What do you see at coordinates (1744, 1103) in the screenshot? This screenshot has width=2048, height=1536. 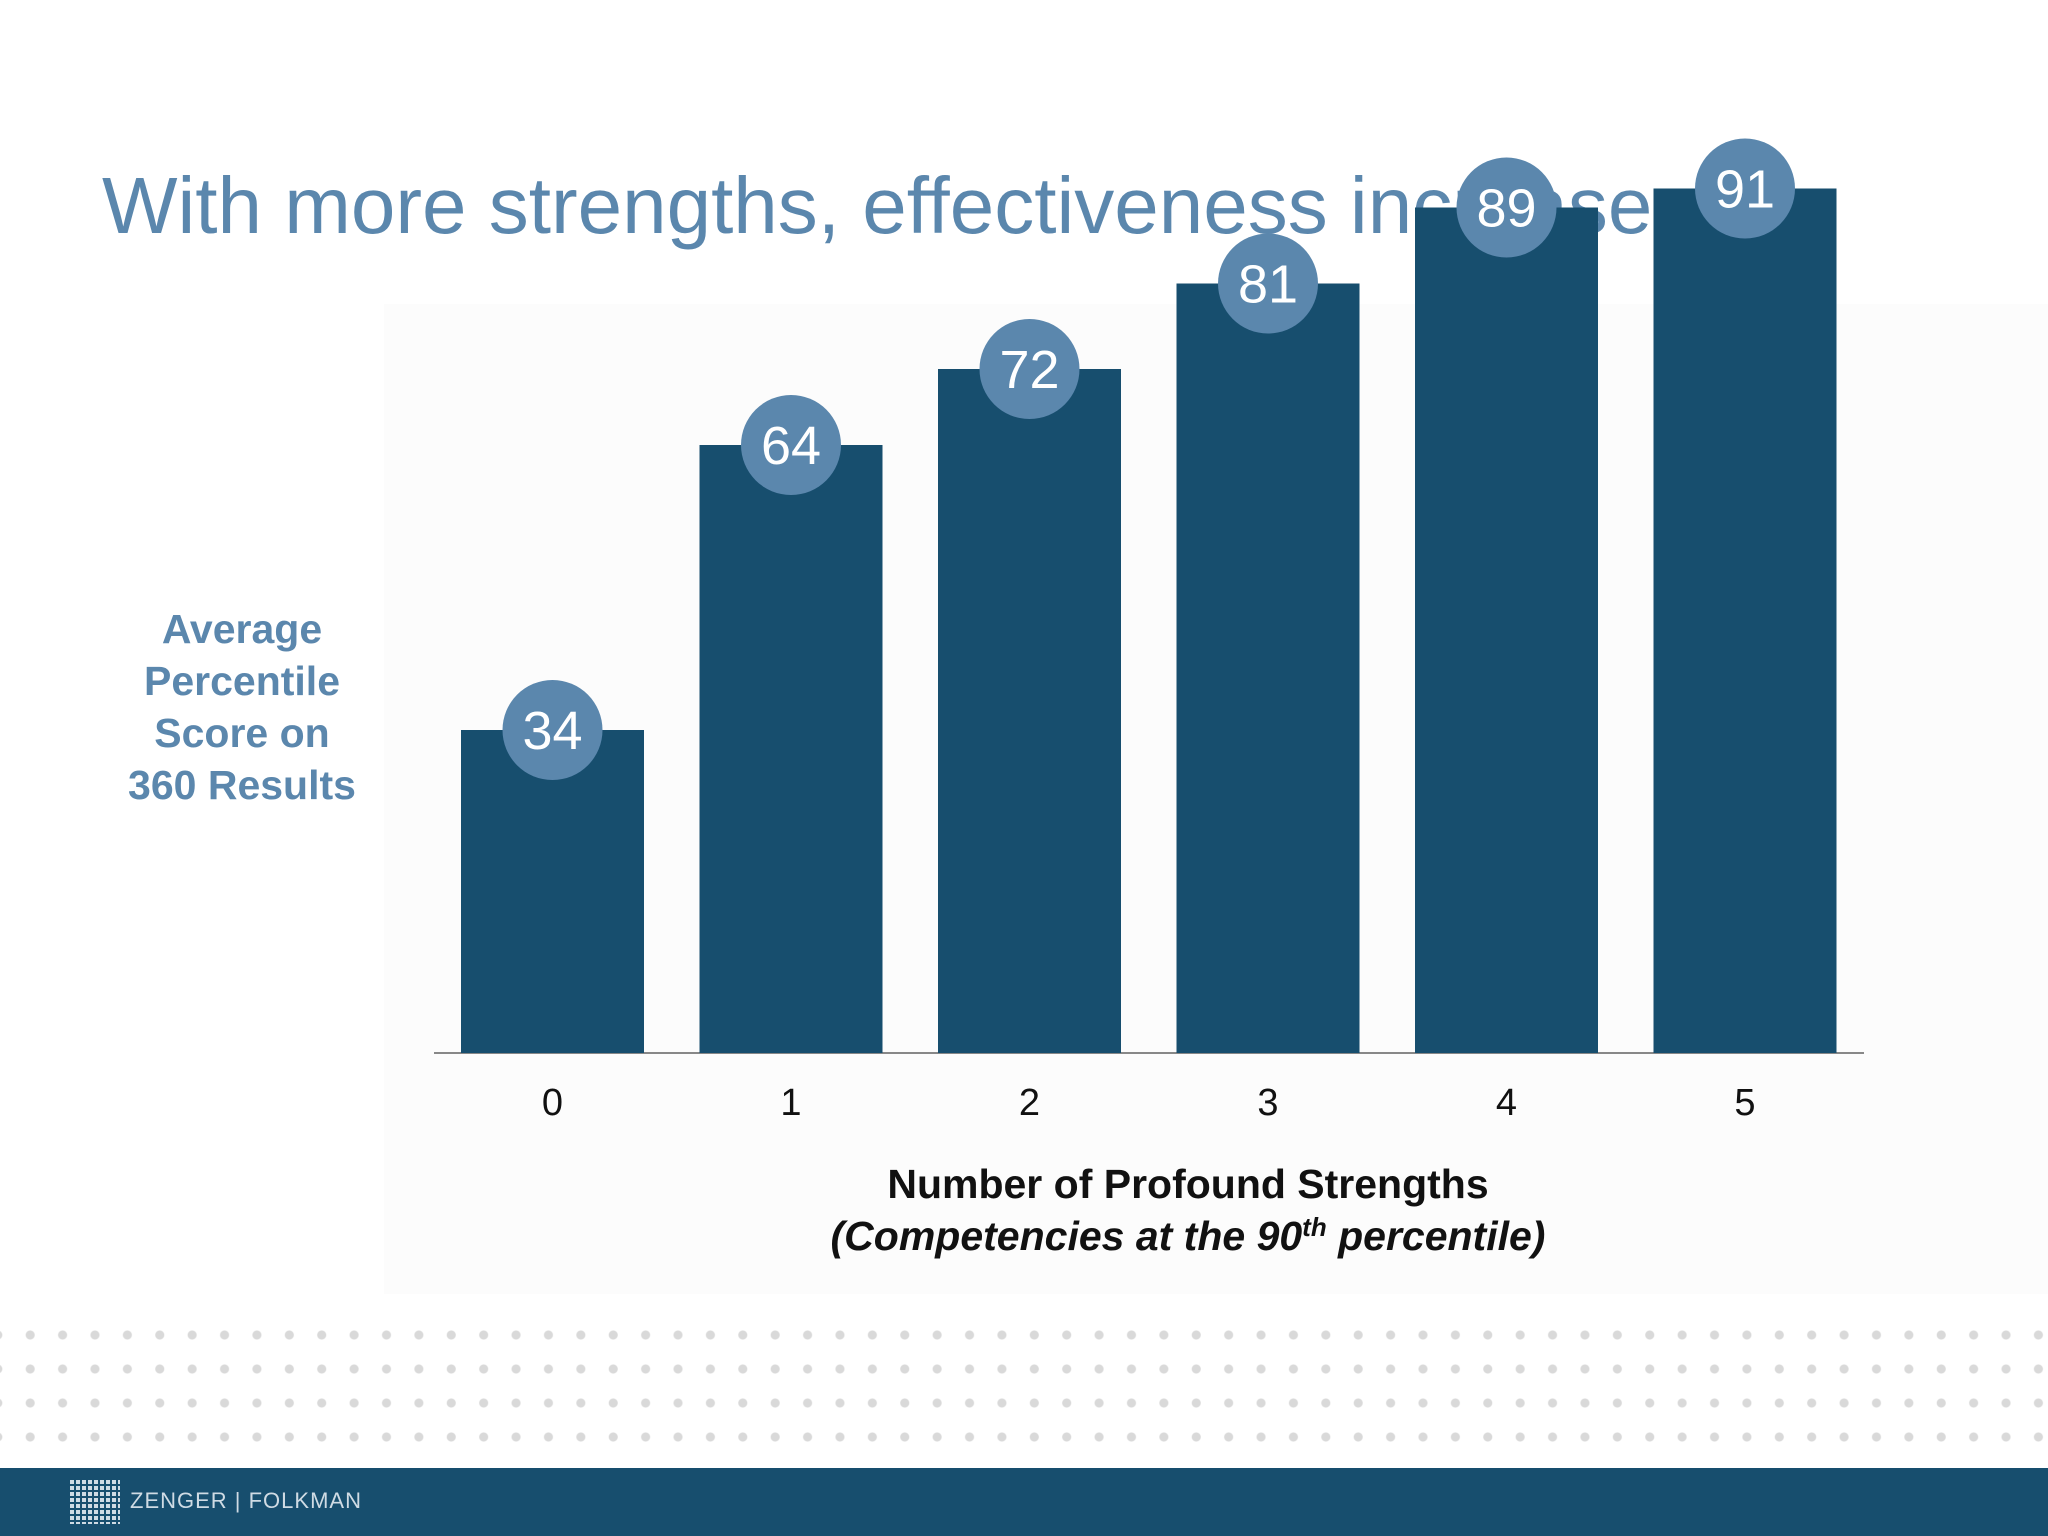 I see `x-tick-label-5: 5` at bounding box center [1744, 1103].